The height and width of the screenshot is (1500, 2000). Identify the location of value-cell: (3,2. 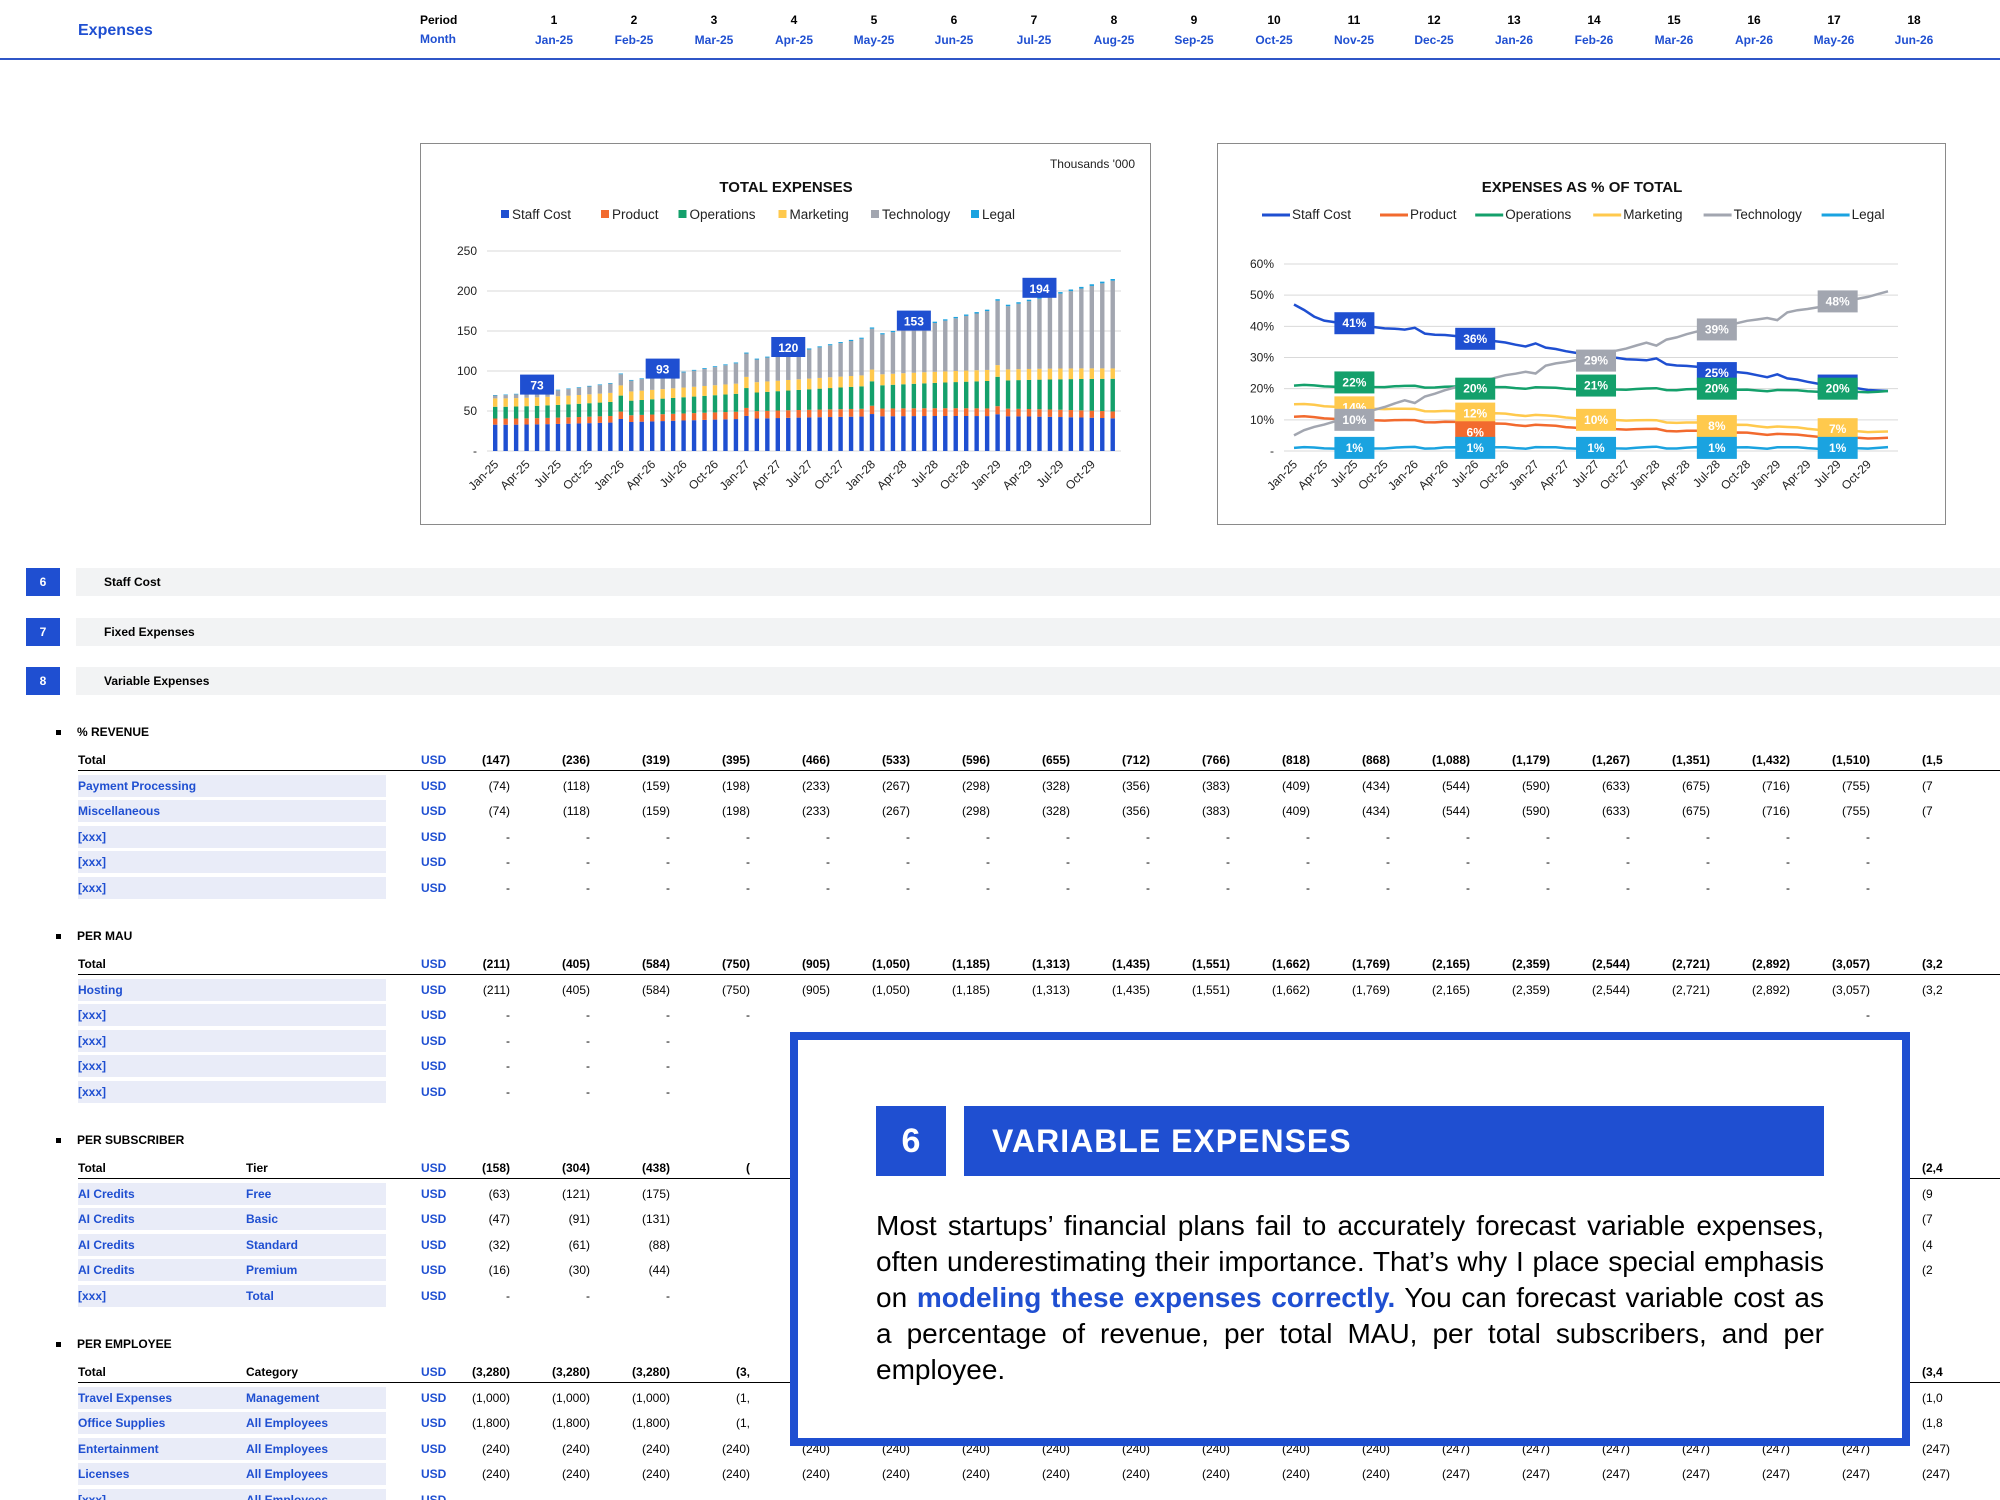
(1932, 989).